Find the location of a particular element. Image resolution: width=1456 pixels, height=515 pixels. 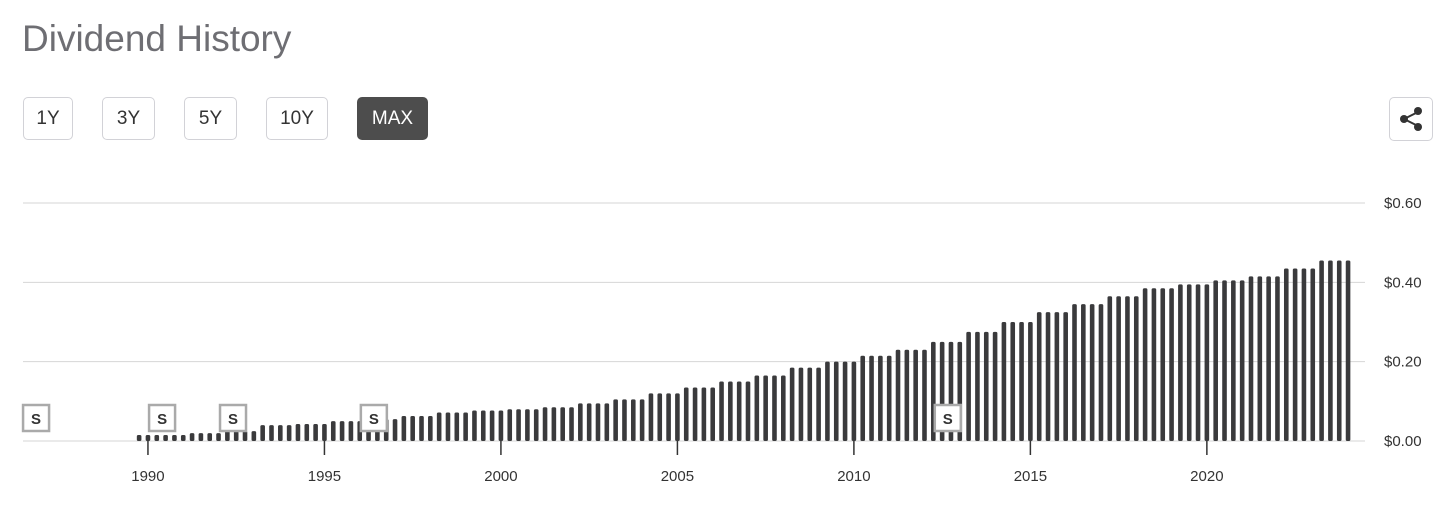

y-tick-label: $0.40 is located at coordinates (1403, 282).